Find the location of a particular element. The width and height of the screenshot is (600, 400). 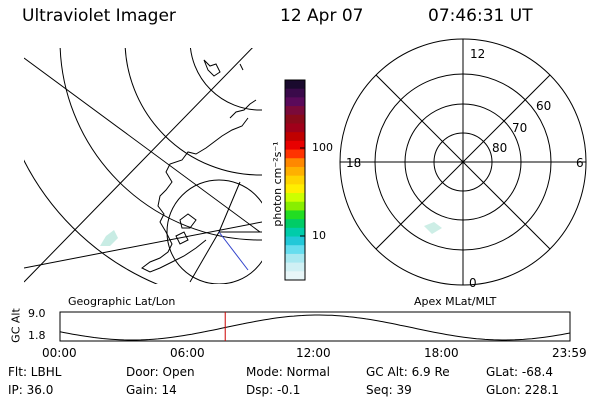

mlt-label-6: 6 is located at coordinates (580, 163).